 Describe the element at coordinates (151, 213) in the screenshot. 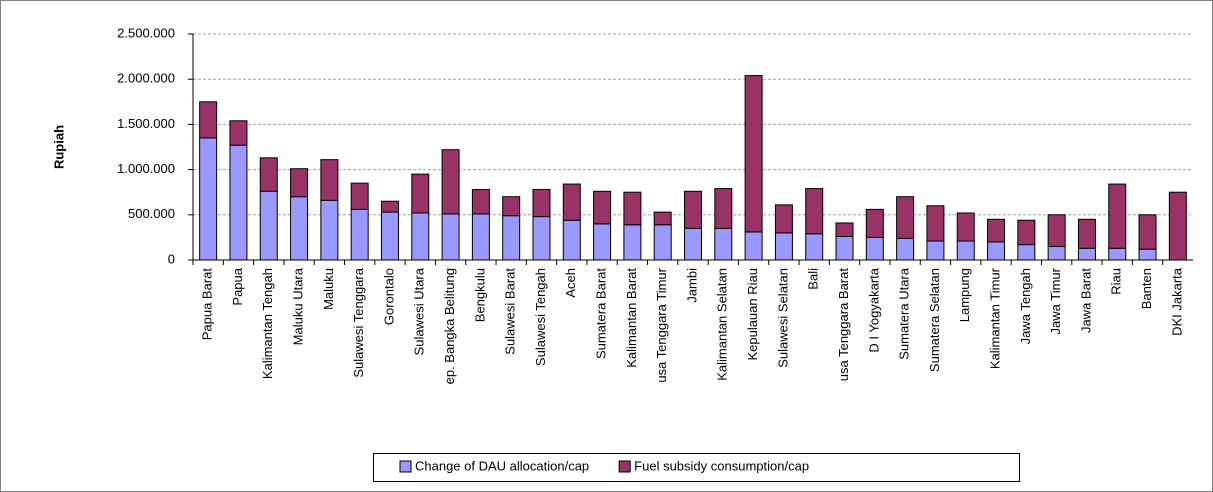

I see `y-tick-label: 500.000` at that location.